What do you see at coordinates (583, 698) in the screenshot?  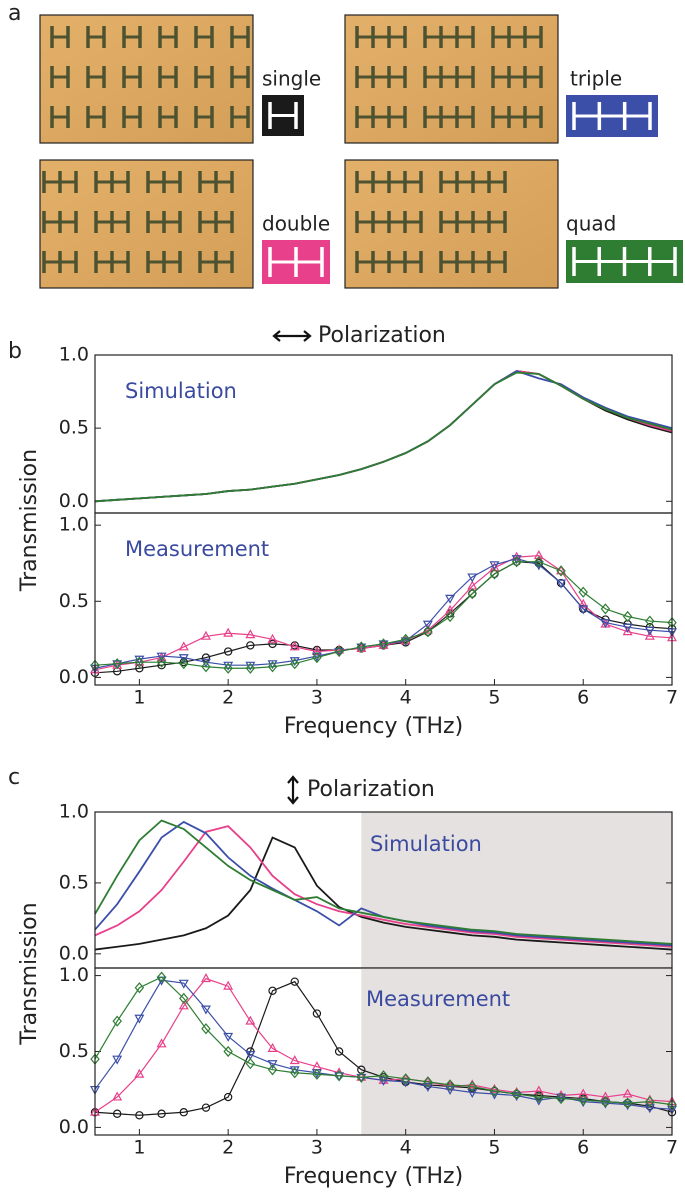 I see `x-tick-label: 6` at bounding box center [583, 698].